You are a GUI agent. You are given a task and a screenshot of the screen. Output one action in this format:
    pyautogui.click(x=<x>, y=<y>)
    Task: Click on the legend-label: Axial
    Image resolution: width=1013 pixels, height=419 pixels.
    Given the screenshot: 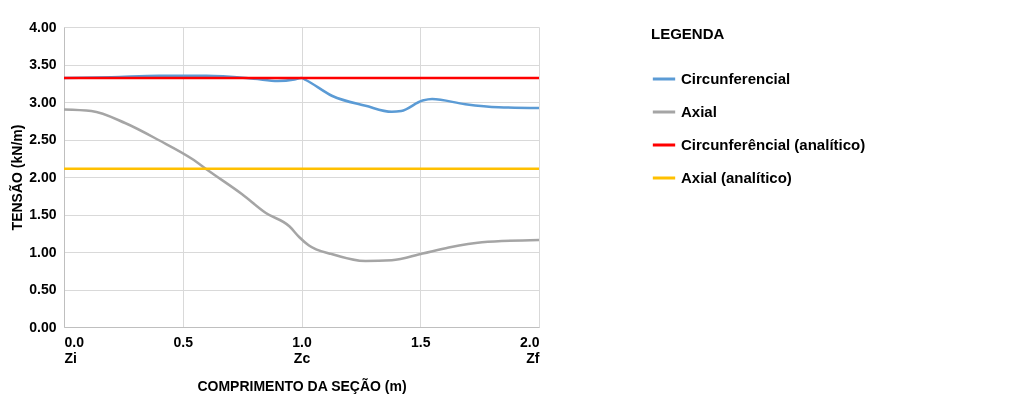 What is the action you would take?
    pyautogui.click(x=699, y=111)
    